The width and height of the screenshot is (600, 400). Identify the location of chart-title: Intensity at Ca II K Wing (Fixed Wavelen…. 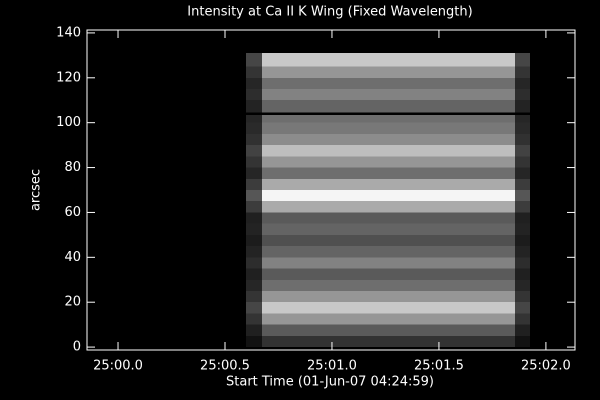
(329, 12).